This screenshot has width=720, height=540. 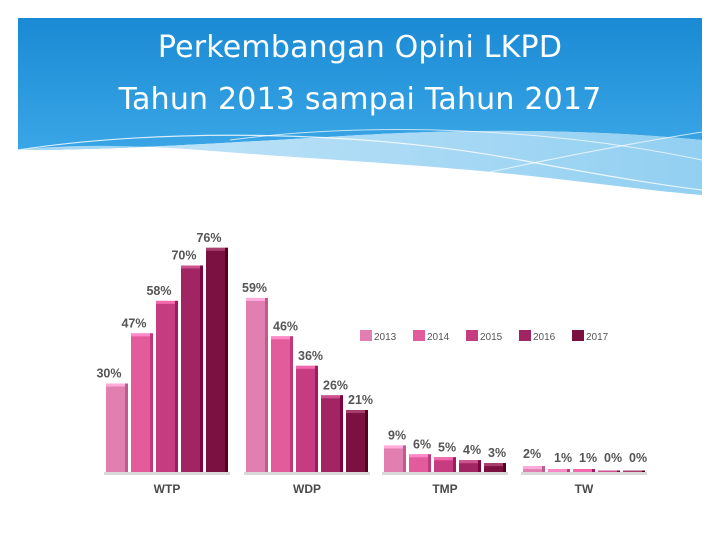 I want to click on bar-top-wdp-2013, so click(x=257, y=299).